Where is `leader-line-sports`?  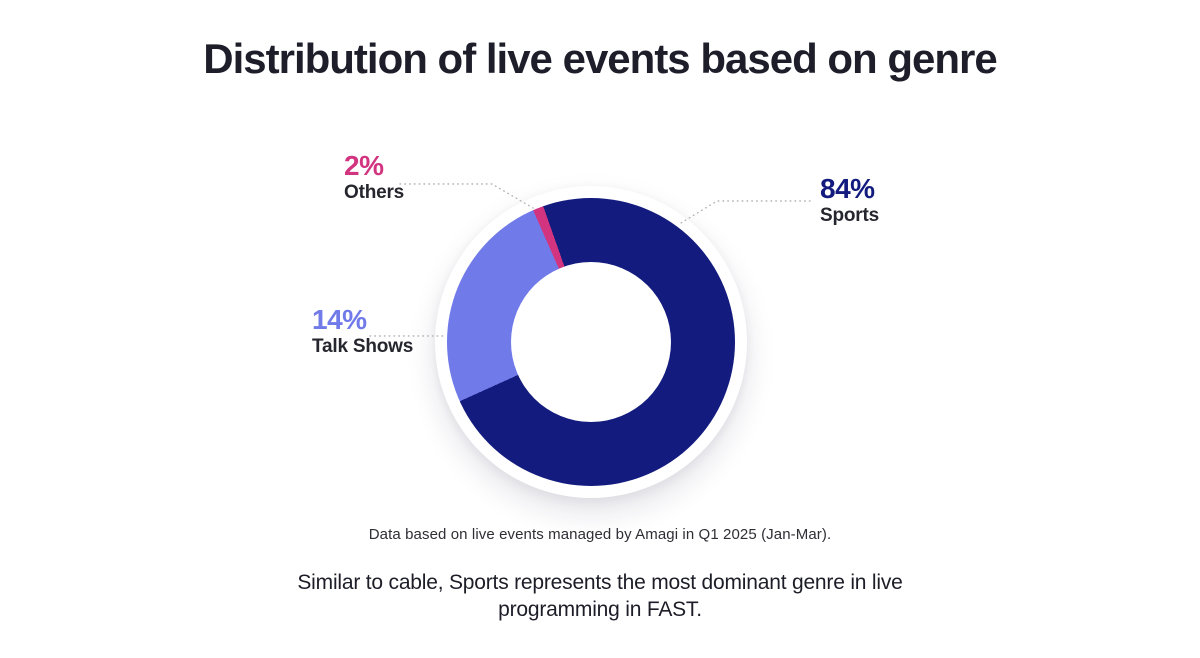
leader-line-sports is located at coordinates (745, 212).